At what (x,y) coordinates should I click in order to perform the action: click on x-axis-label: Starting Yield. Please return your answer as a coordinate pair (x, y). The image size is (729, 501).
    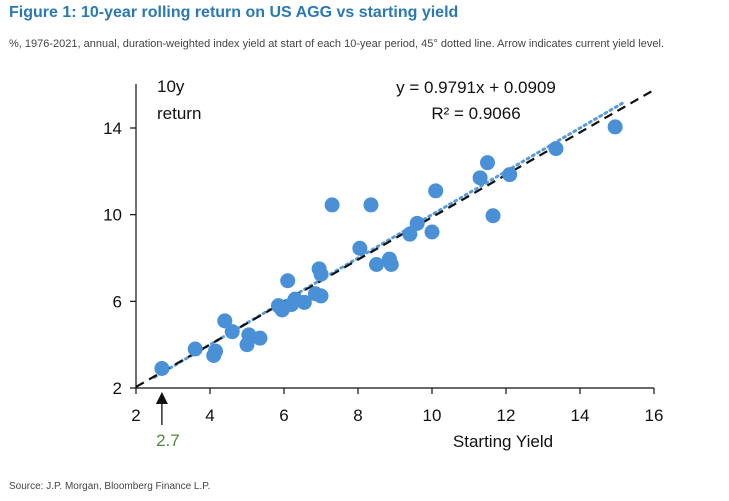
    Looking at the image, I should click on (503, 441).